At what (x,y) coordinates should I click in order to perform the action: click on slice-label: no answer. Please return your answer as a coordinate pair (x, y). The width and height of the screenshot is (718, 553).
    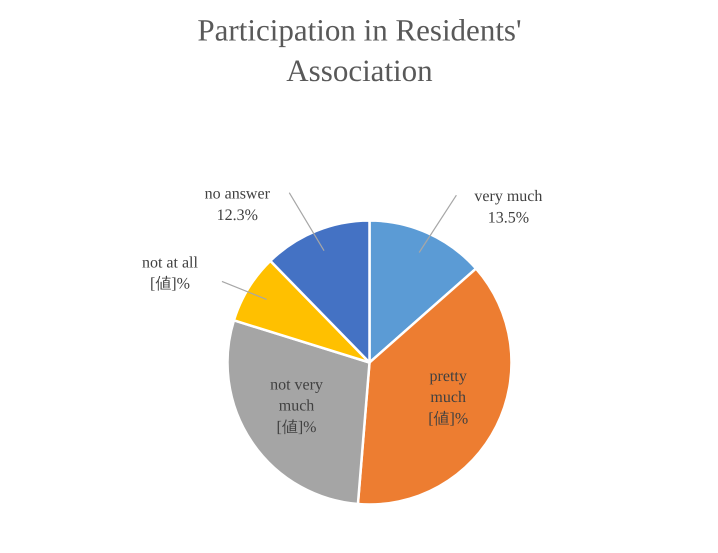
    Looking at the image, I should click on (237, 194).